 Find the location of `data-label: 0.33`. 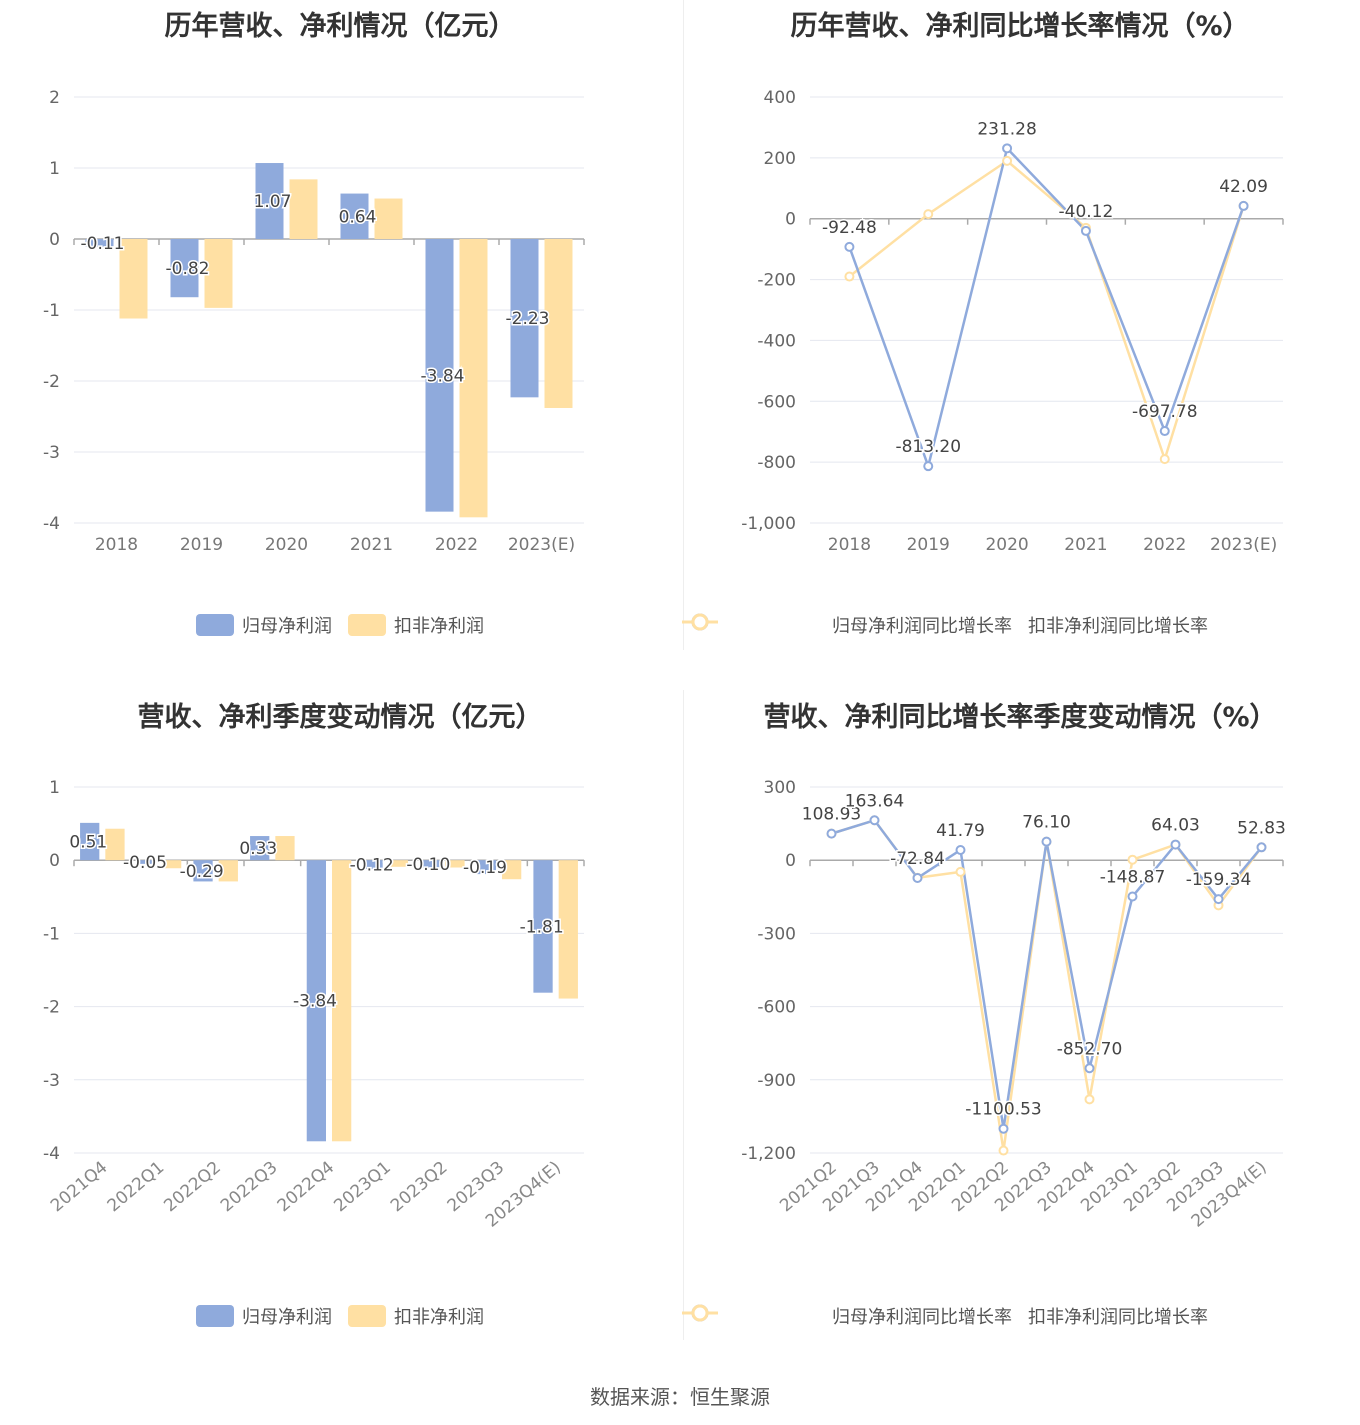

data-label: 0.33 is located at coordinates (258, 849).